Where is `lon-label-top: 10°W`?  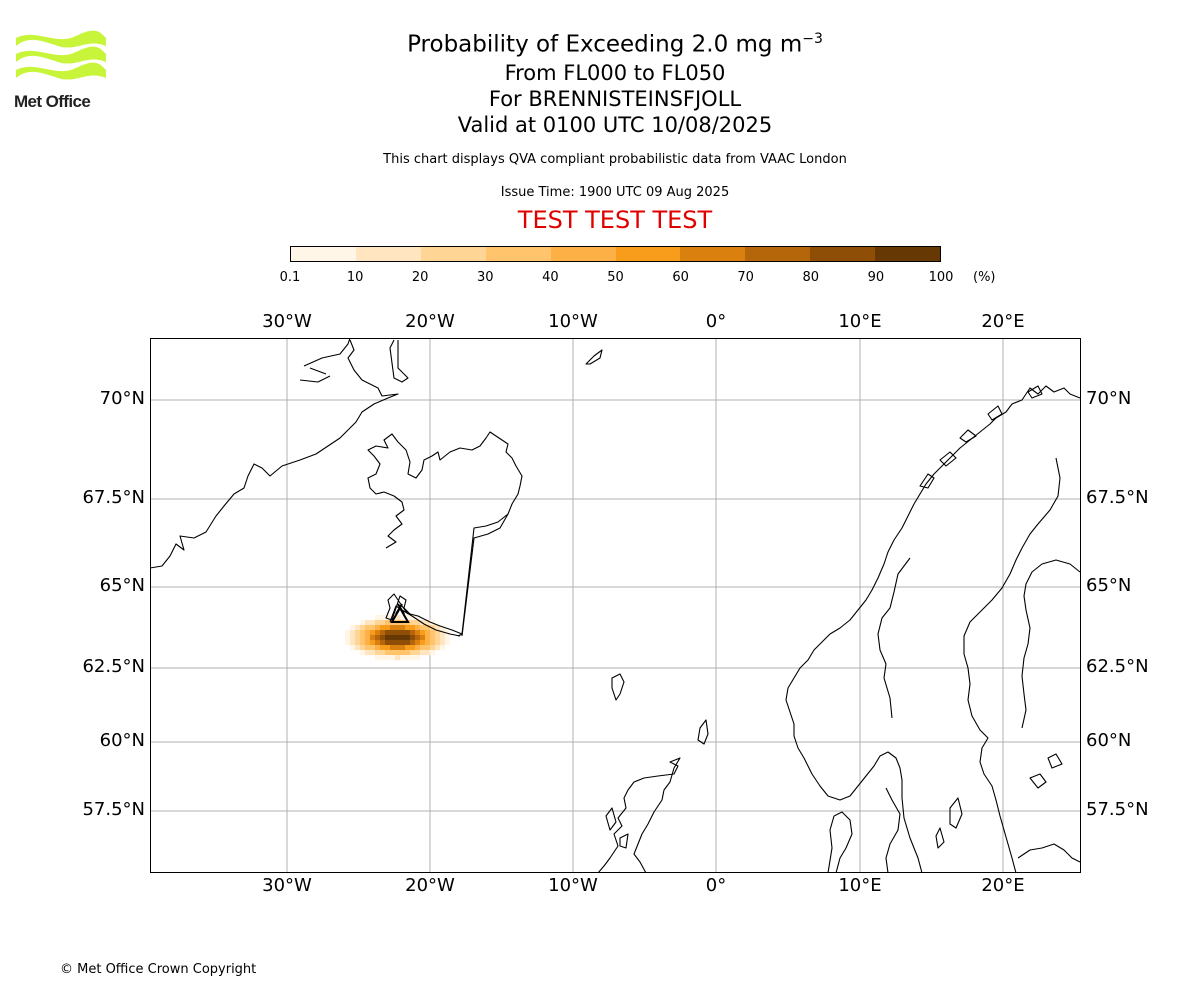
lon-label-top: 10°W is located at coordinates (573, 321).